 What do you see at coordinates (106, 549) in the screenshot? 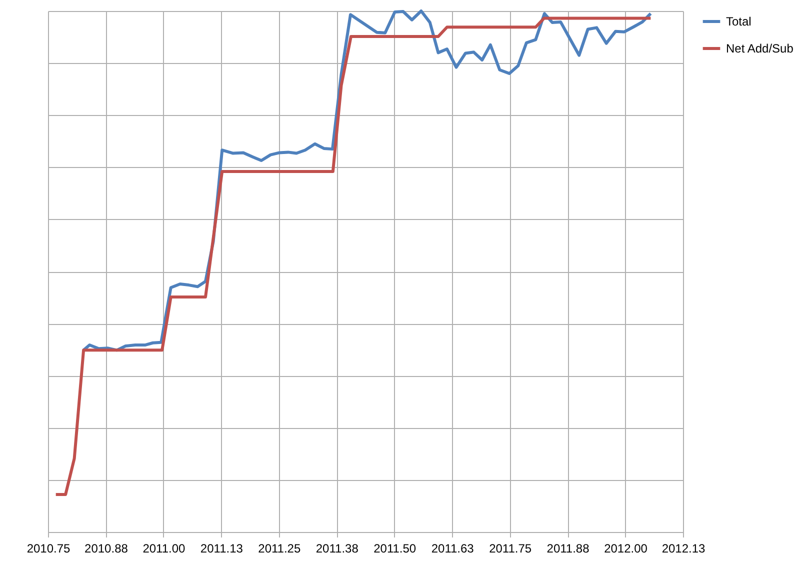
I see `x-tick-label: 2010.88` at bounding box center [106, 549].